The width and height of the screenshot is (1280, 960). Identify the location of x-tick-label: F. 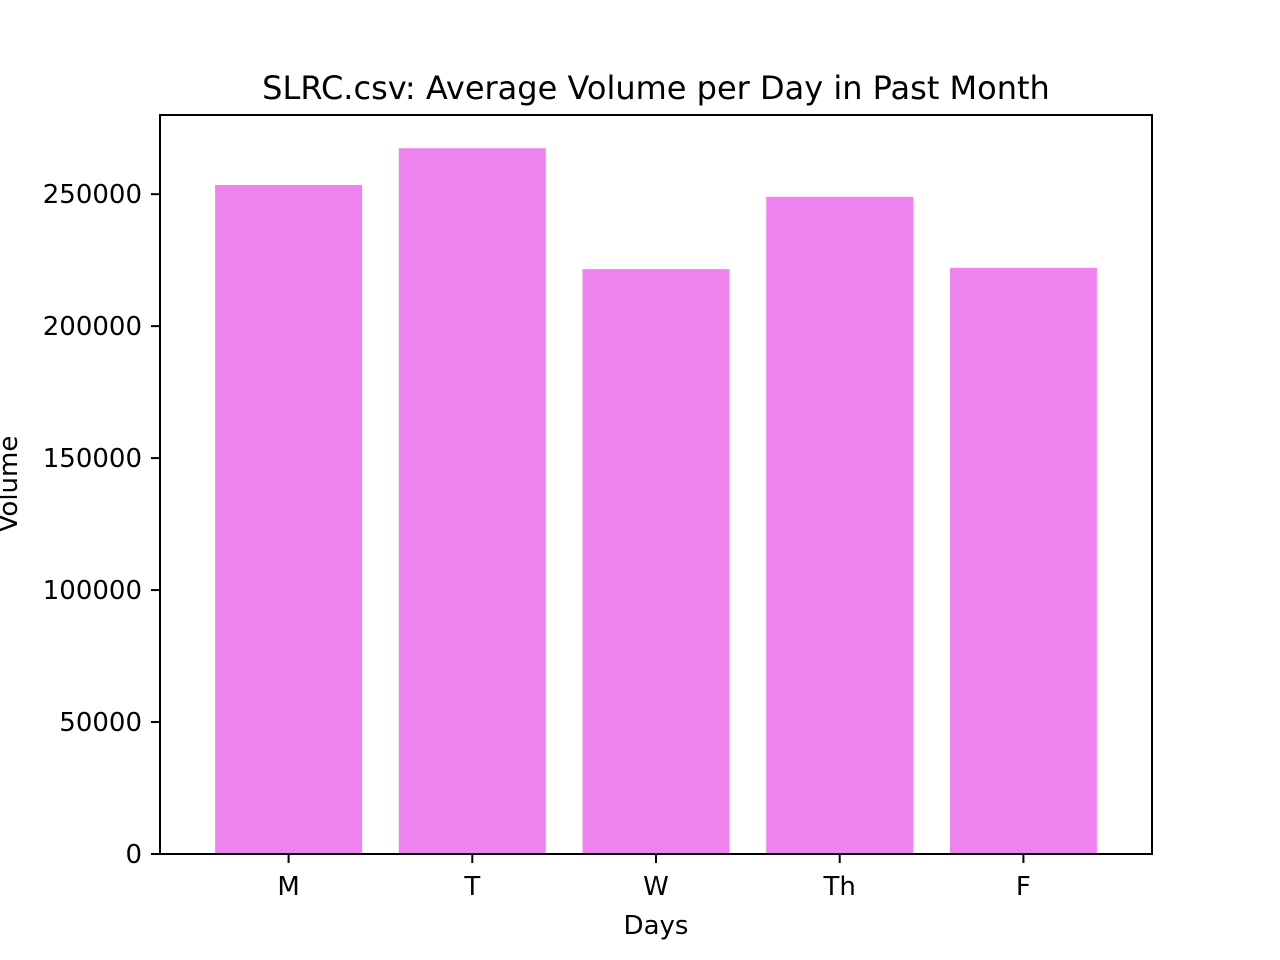
(1023, 887).